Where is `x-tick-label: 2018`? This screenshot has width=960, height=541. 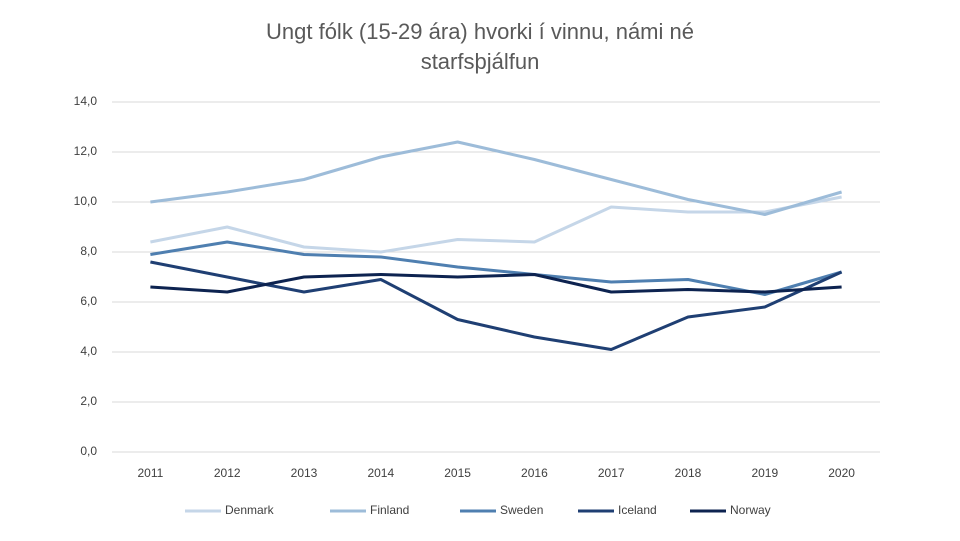 x-tick-label: 2018 is located at coordinates (688, 473).